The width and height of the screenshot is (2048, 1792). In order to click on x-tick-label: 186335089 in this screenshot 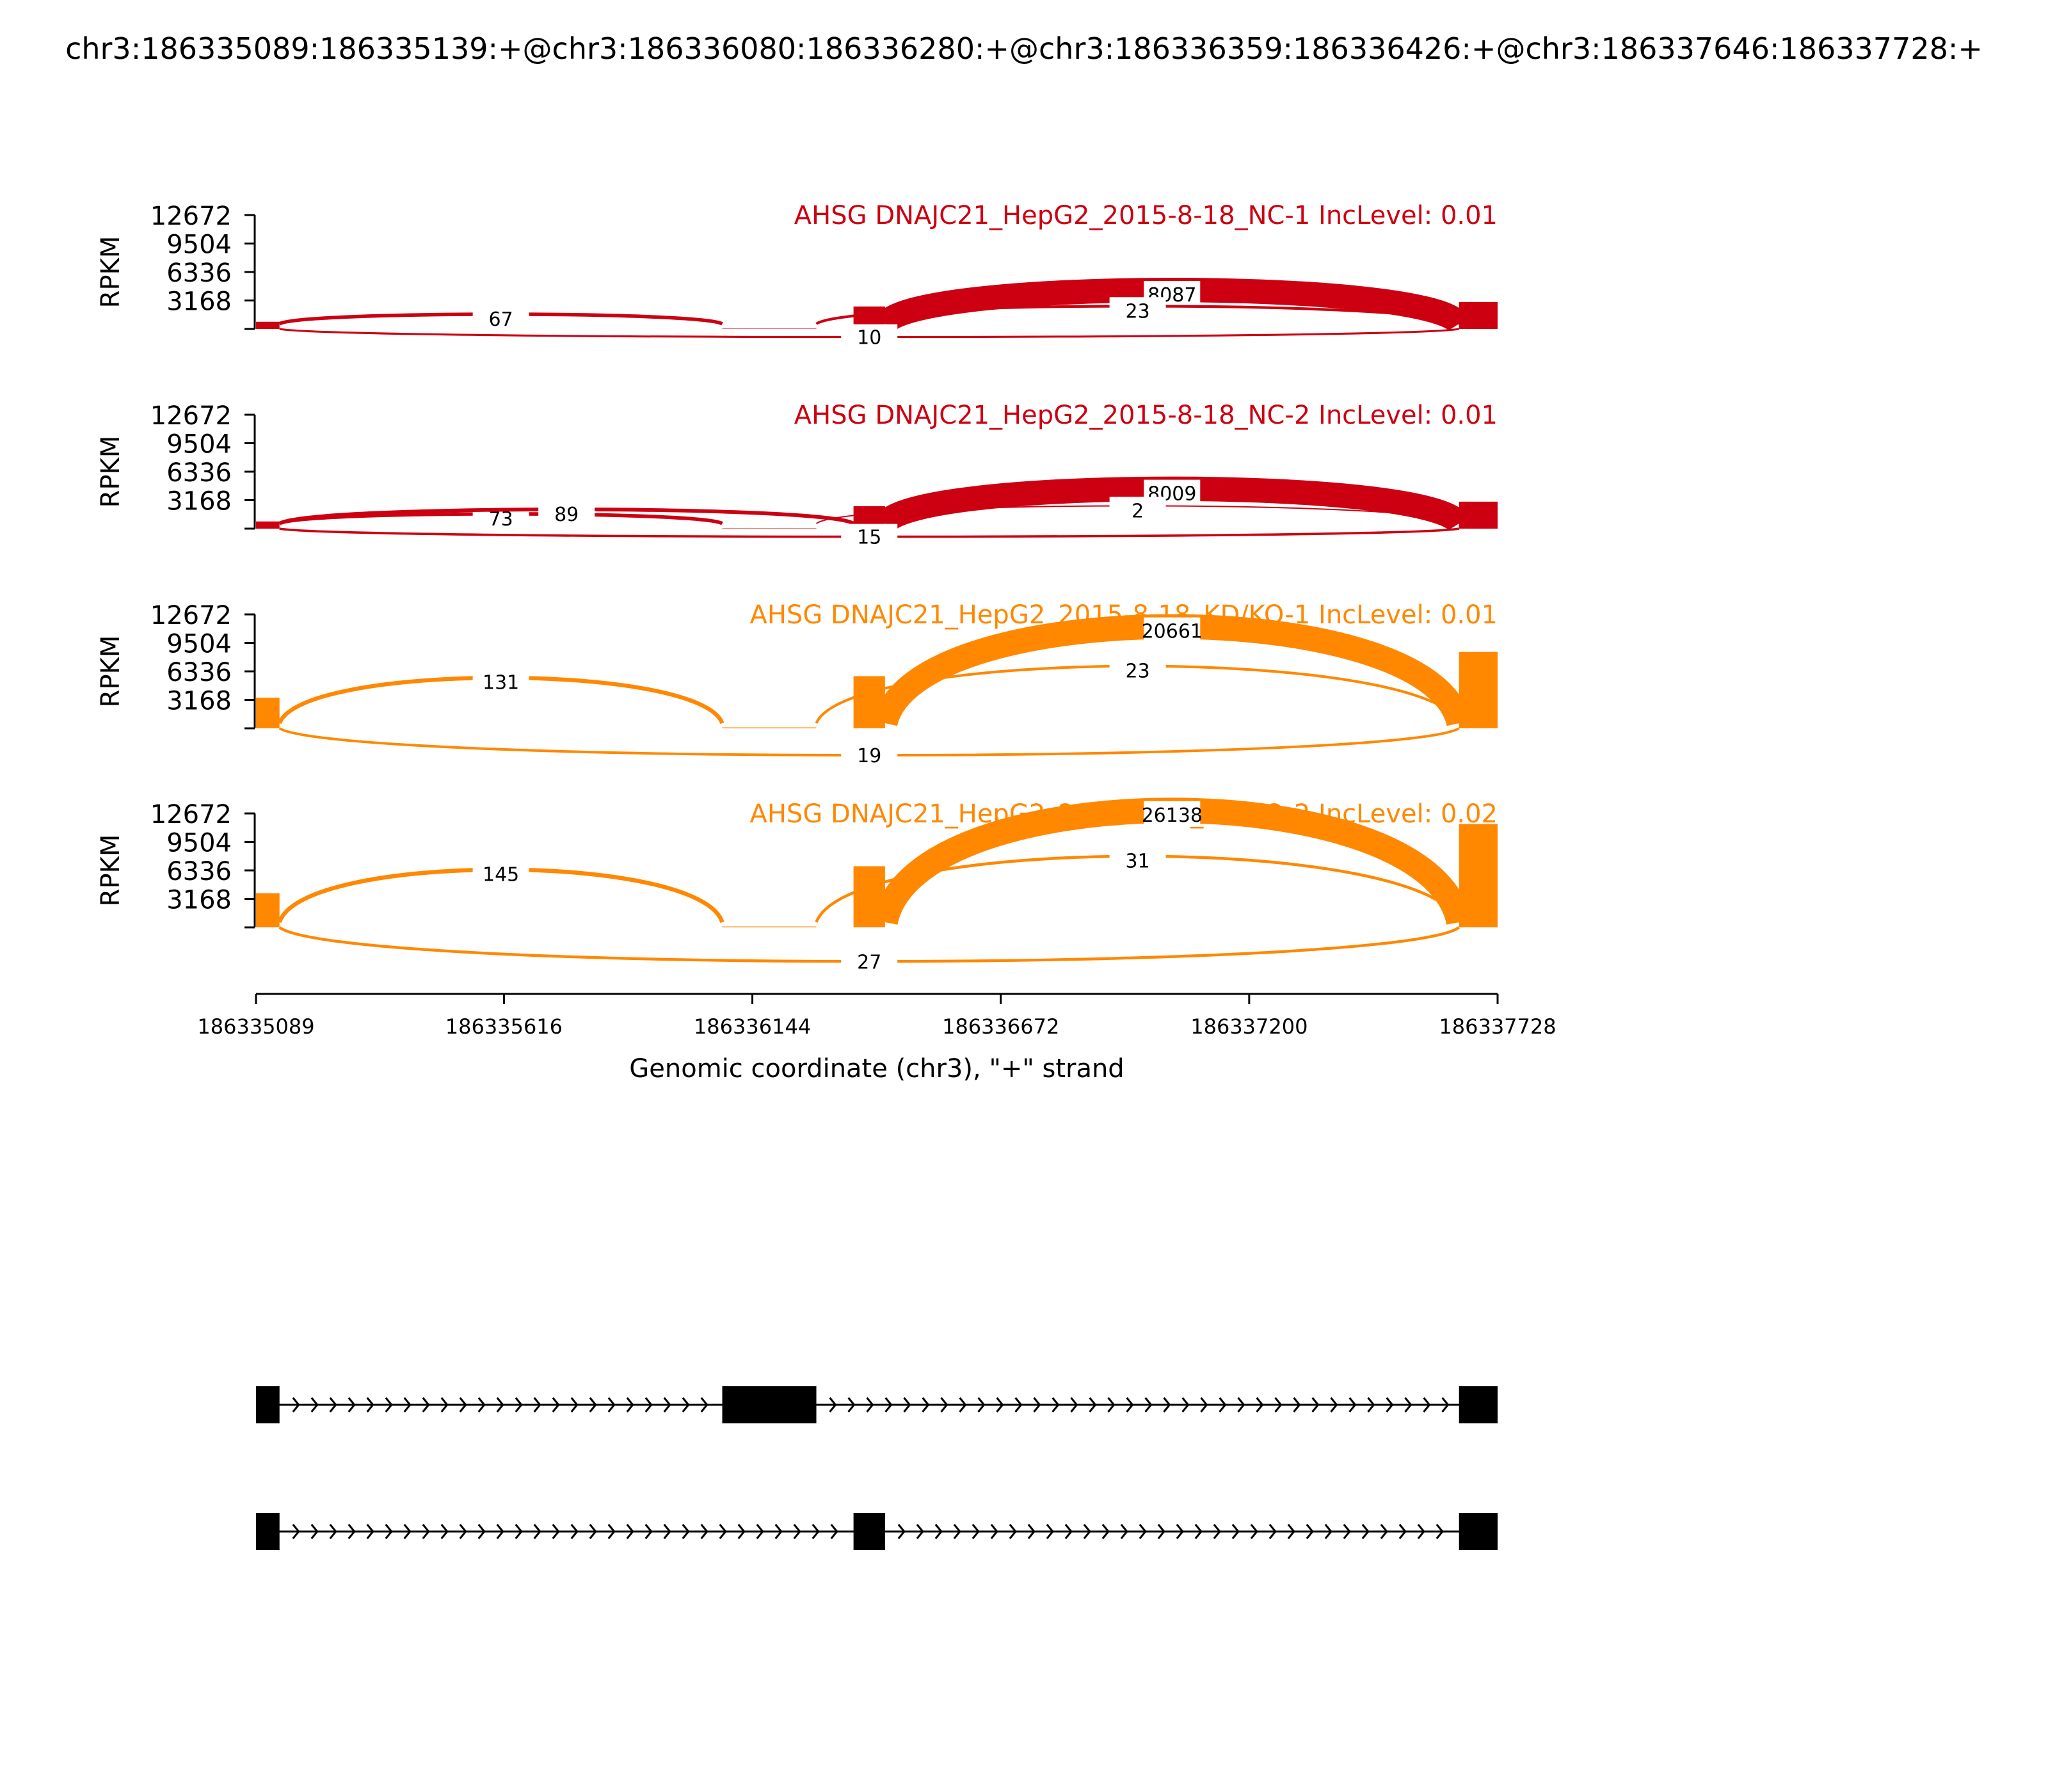, I will do `click(255, 1026)`.